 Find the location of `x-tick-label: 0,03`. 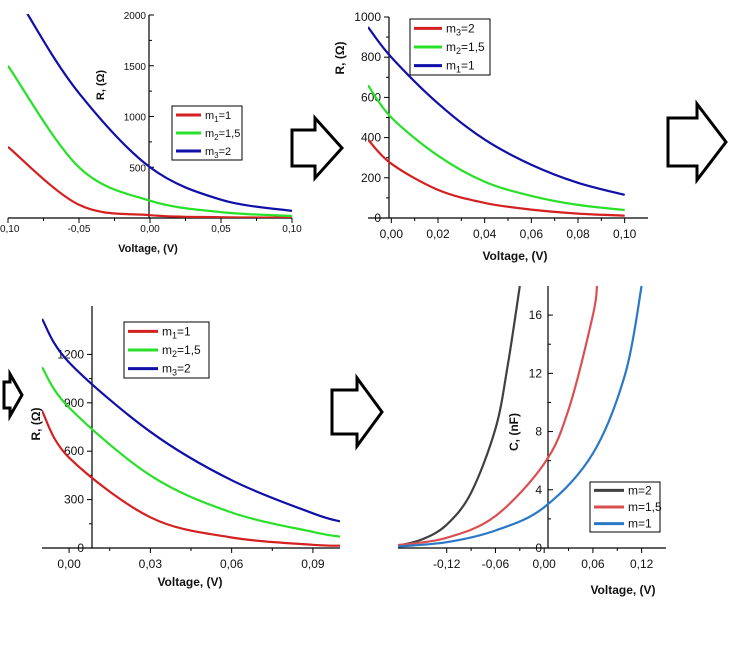

x-tick-label: 0,03 is located at coordinates (151, 564).